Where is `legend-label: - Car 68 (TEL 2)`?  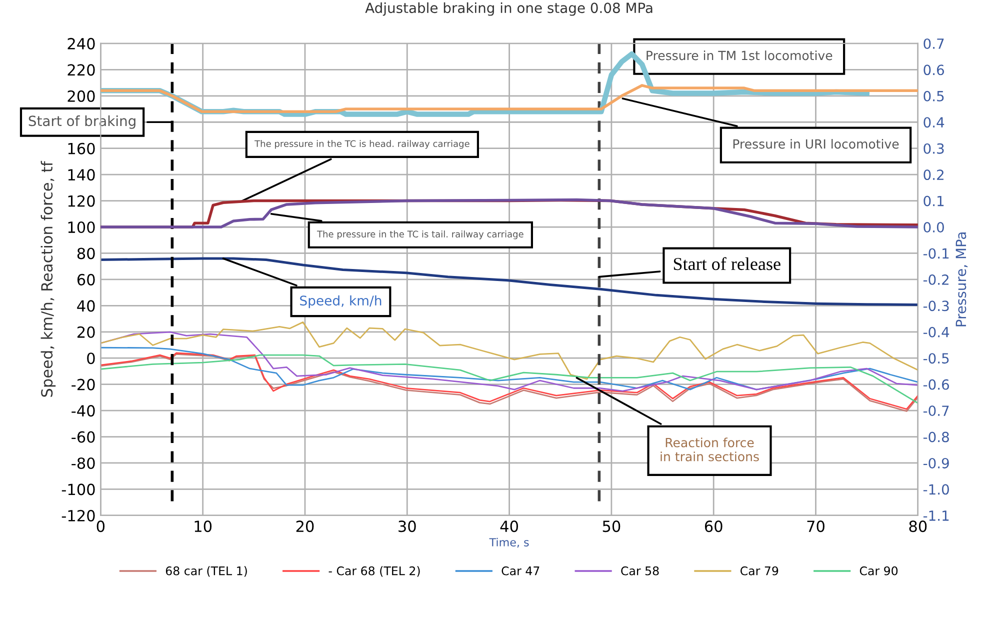 legend-label: - Car 68 (TEL 2) is located at coordinates (374, 571).